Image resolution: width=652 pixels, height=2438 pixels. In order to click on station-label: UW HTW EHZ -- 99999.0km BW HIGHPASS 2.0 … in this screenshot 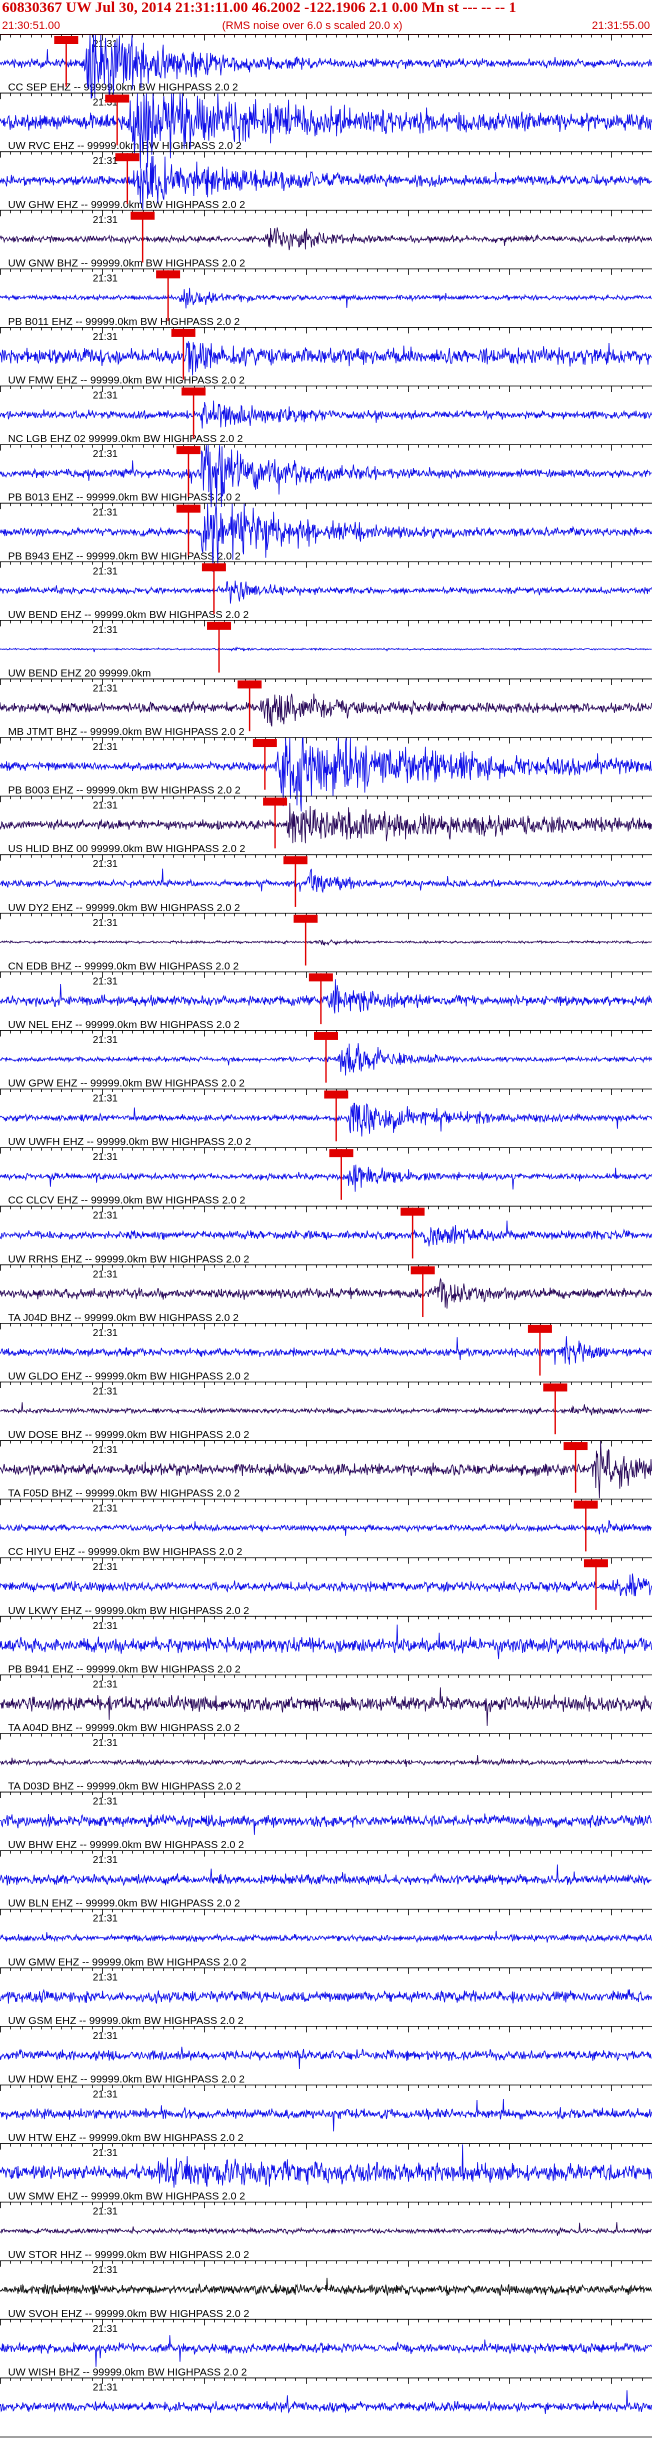, I will do `click(126, 2138)`.